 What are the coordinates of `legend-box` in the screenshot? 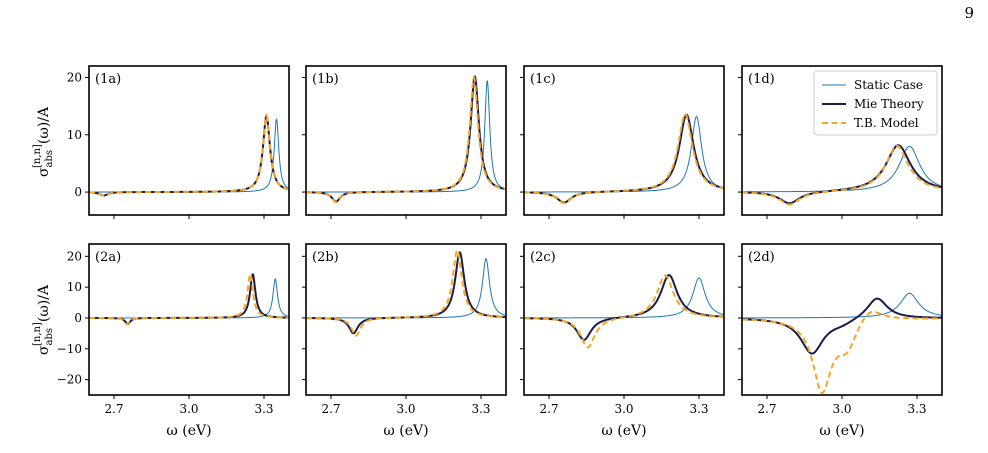 It's located at (875, 103).